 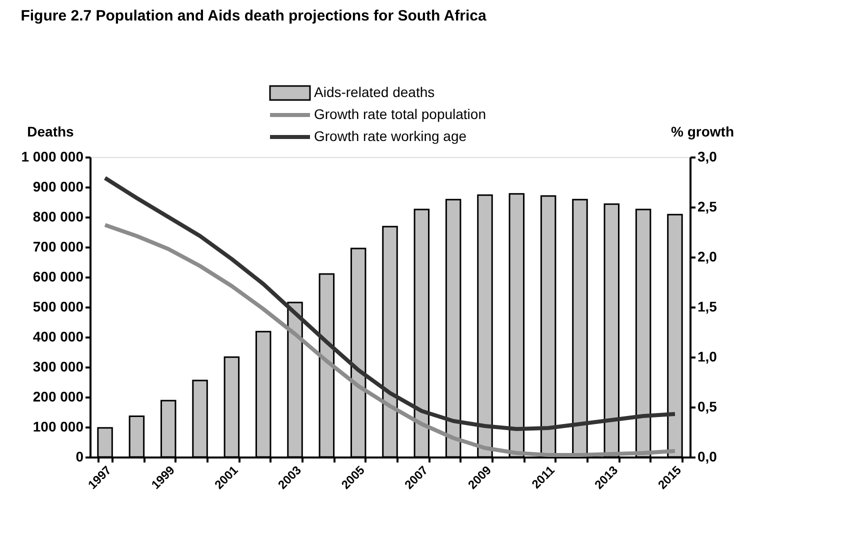 I want to click on legend-label: Aids-related deaths, so click(x=374, y=92).